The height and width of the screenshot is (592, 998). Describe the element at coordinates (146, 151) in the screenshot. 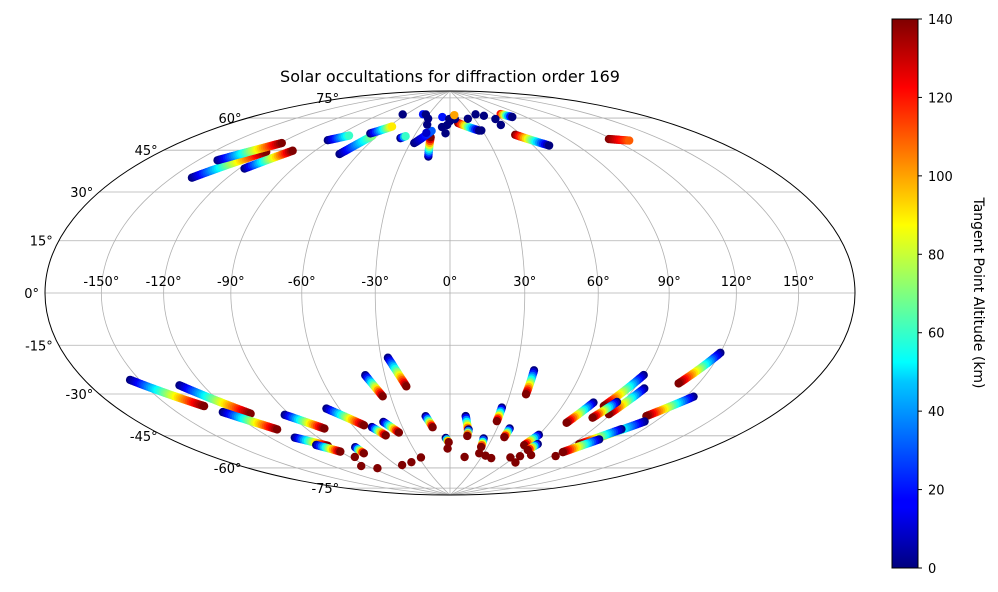

I see `y-tick-label: 45°` at that location.